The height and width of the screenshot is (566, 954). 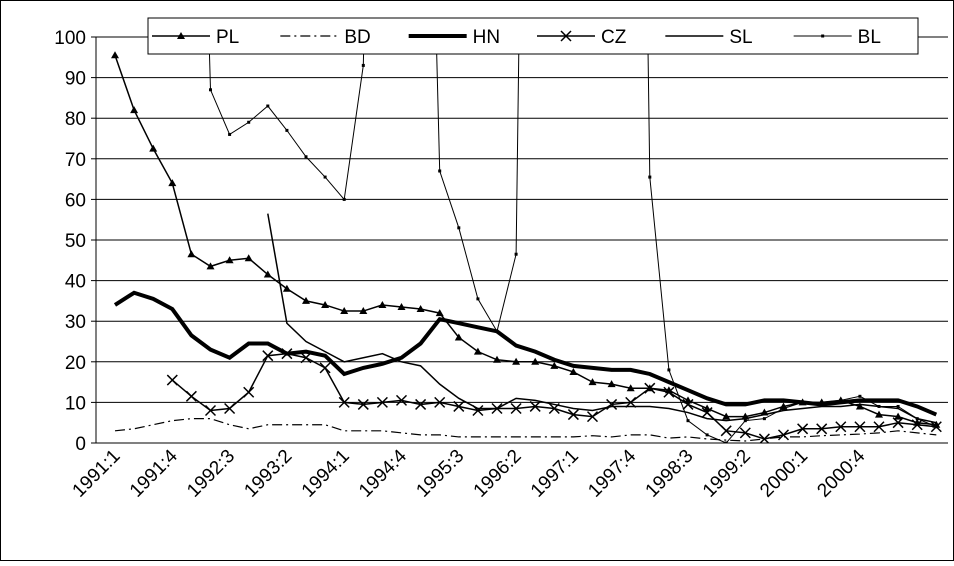 What do you see at coordinates (75, 322) in the screenshot?
I see `y-tick-label: 30` at bounding box center [75, 322].